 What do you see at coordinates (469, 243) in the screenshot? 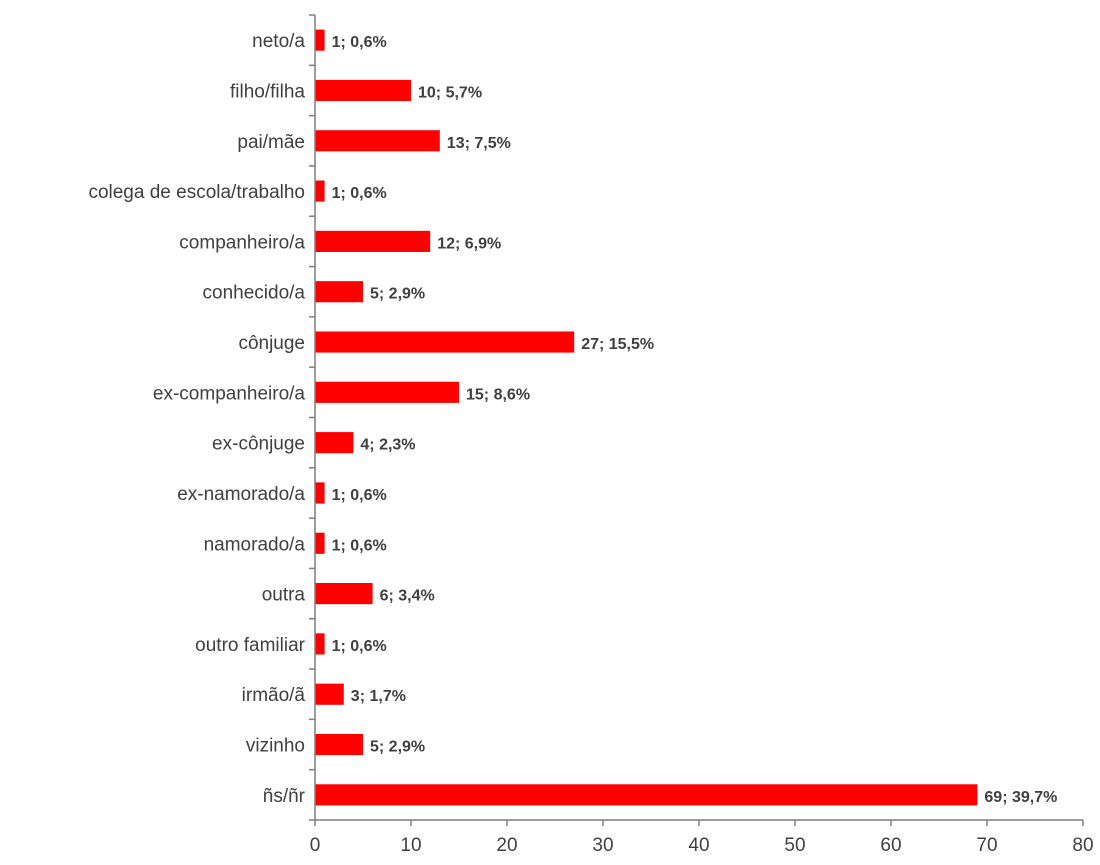
I see `data-label-4: 12; 6,9%` at bounding box center [469, 243].